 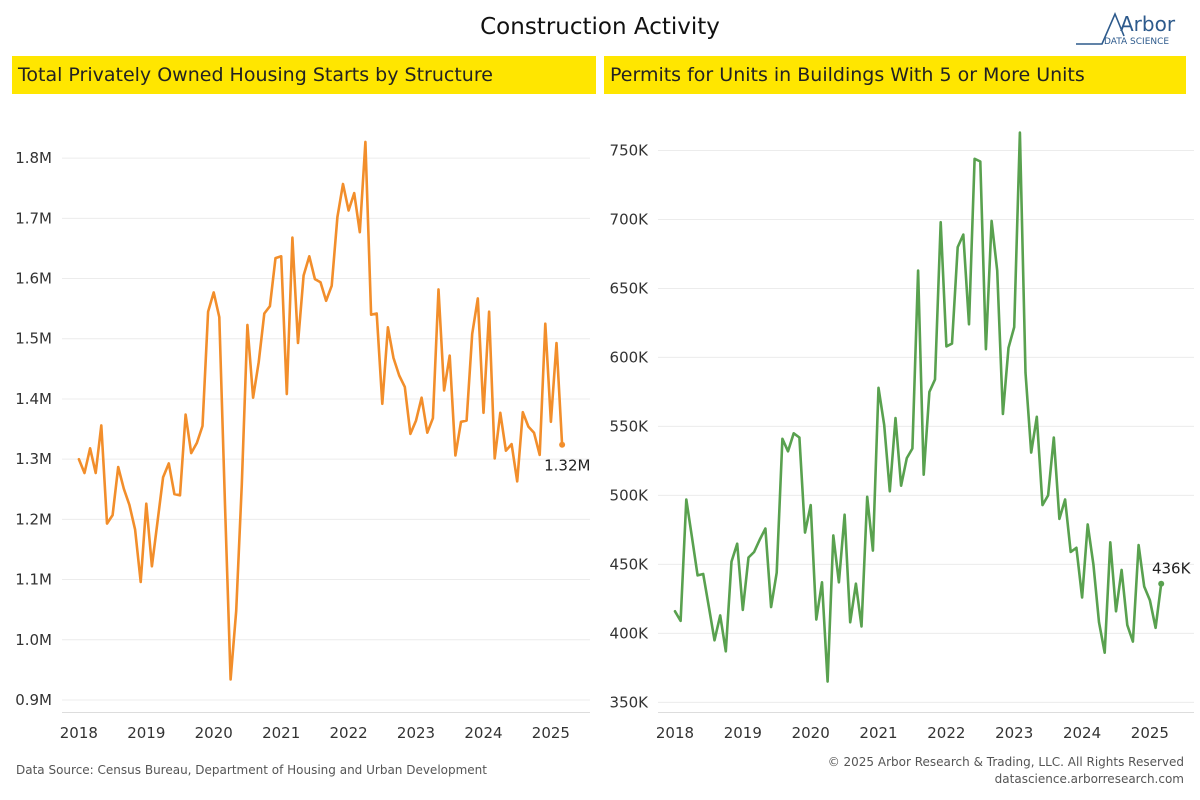 What do you see at coordinates (630, 495) in the screenshot?
I see `y-tick-label: 500K` at bounding box center [630, 495].